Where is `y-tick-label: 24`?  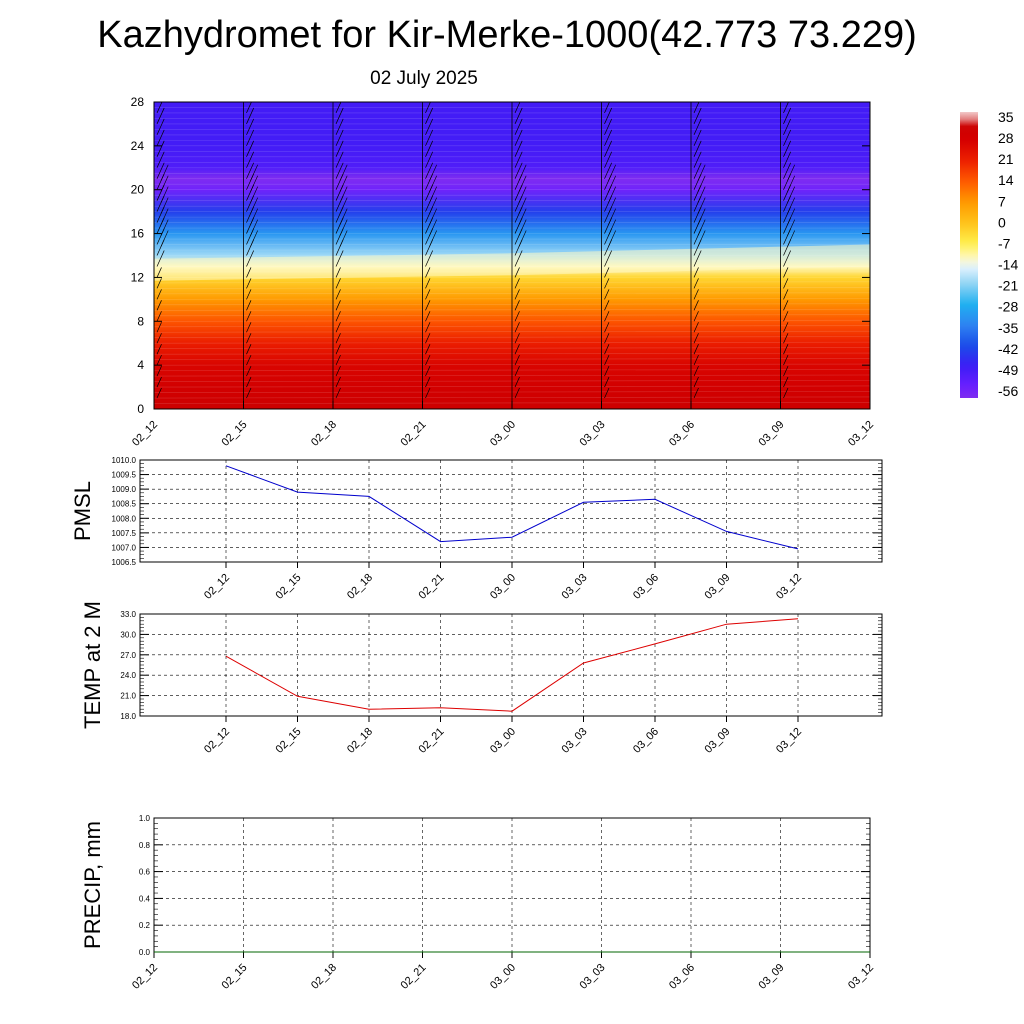 y-tick-label: 24 is located at coordinates (138, 146).